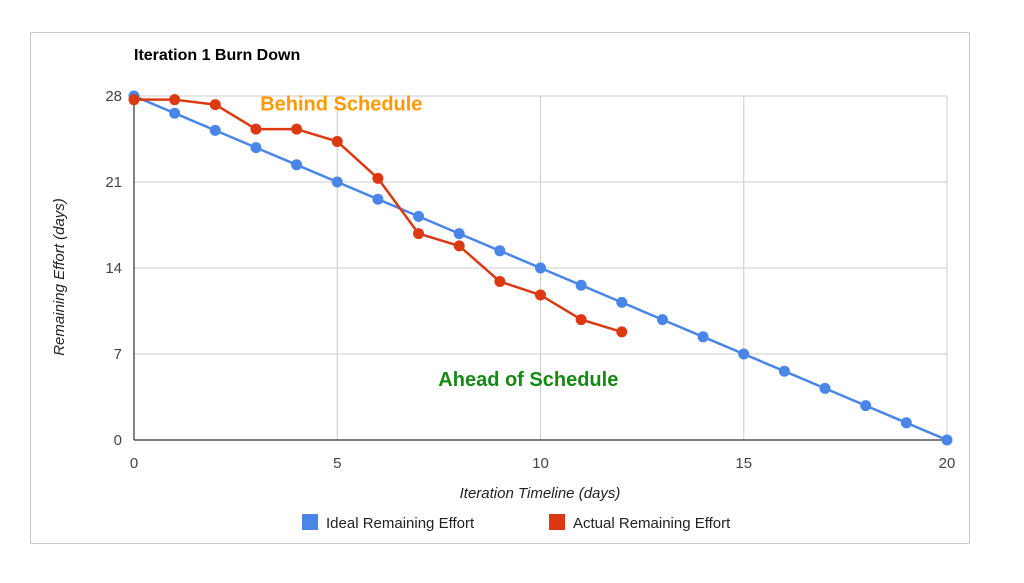 This screenshot has width=1024, height=583. Describe the element at coordinates (341, 105) in the screenshot. I see `annotation-behind-schedule: Behind Schedule` at that location.